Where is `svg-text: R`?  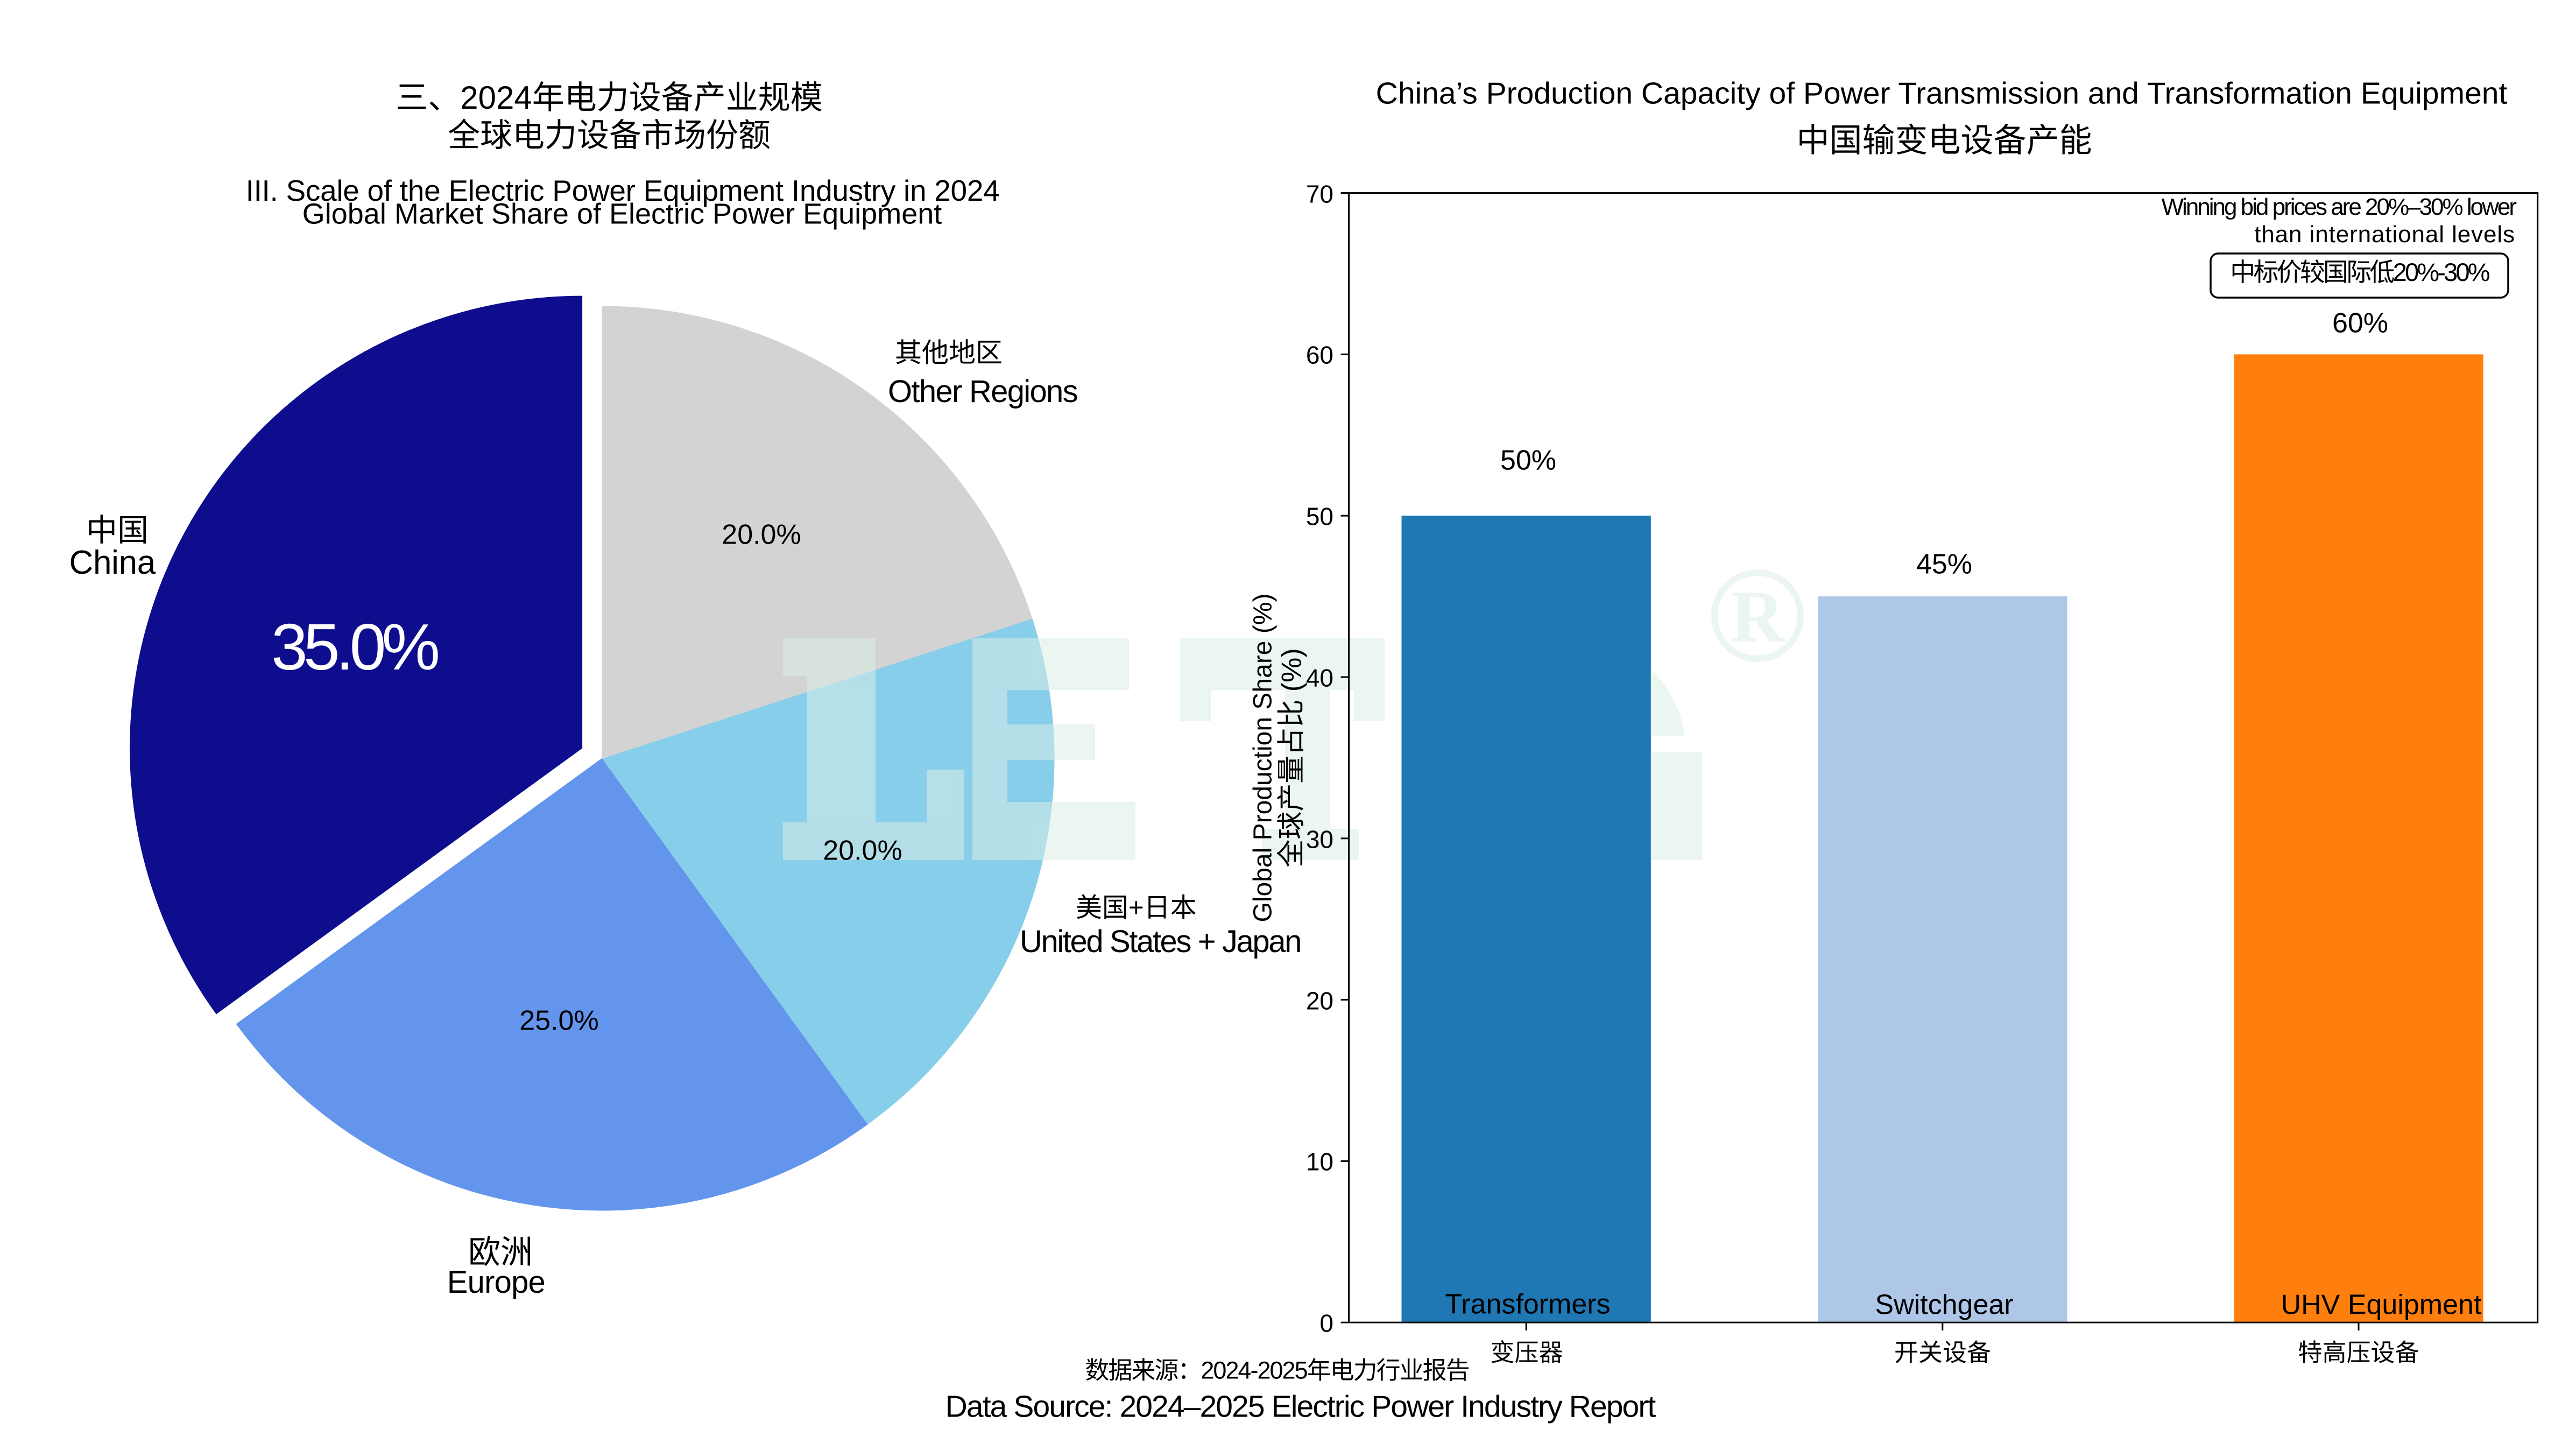 svg-text: R is located at coordinates (1758, 616).